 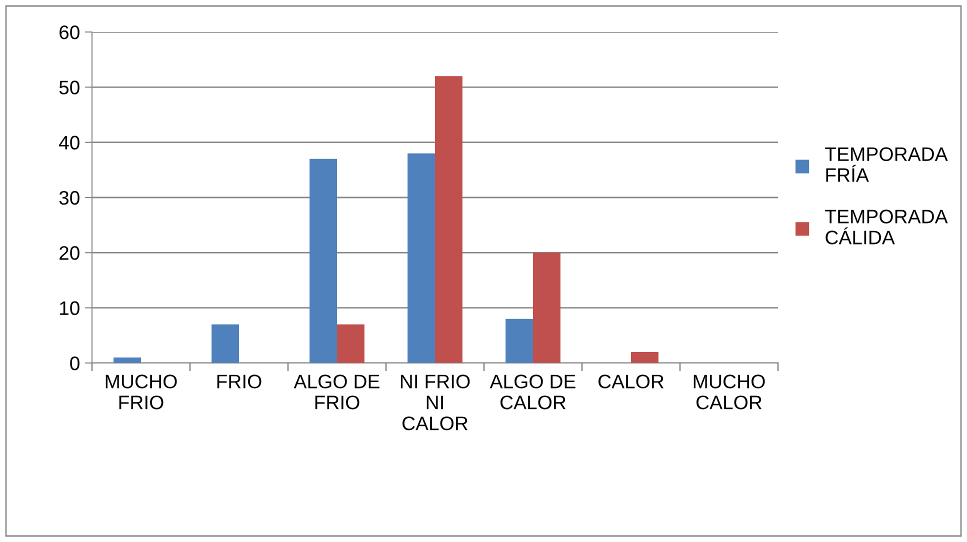 What do you see at coordinates (337, 392) in the screenshot?
I see `x-tick-label: ALGO DE FRIO` at bounding box center [337, 392].